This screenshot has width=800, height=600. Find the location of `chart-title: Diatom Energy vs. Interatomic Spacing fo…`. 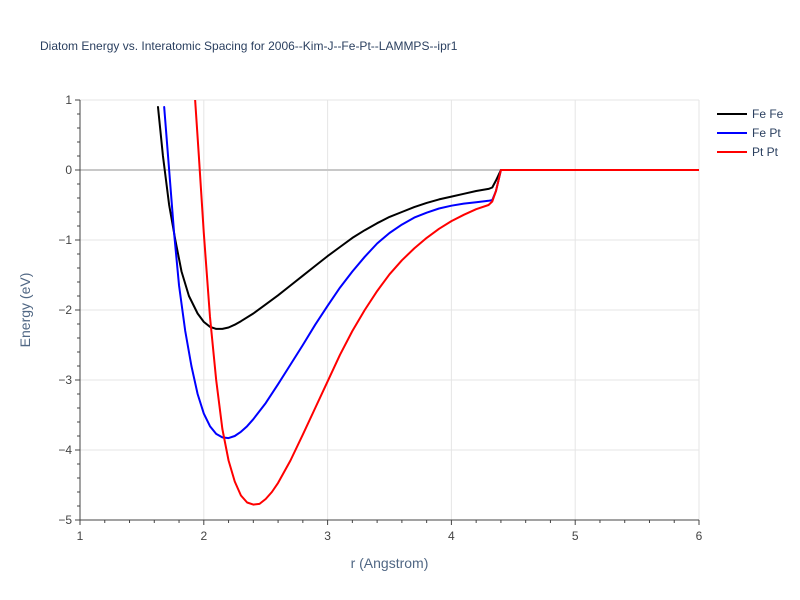

chart-title: Diatom Energy vs. Interatomic Spacing fo… is located at coordinates (249, 46).